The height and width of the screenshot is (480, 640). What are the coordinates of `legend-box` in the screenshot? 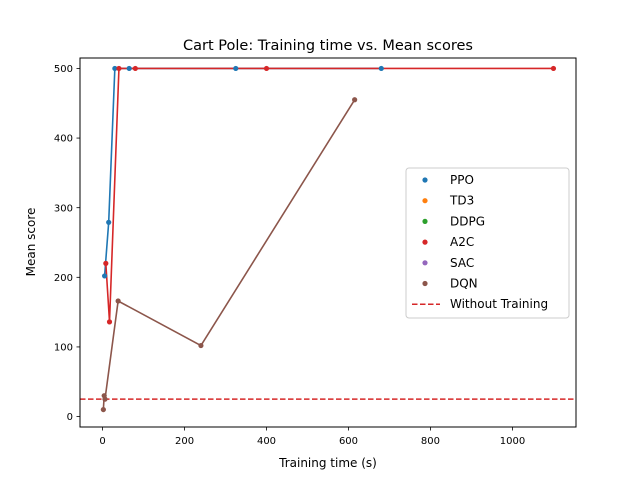 It's located at (487, 243).